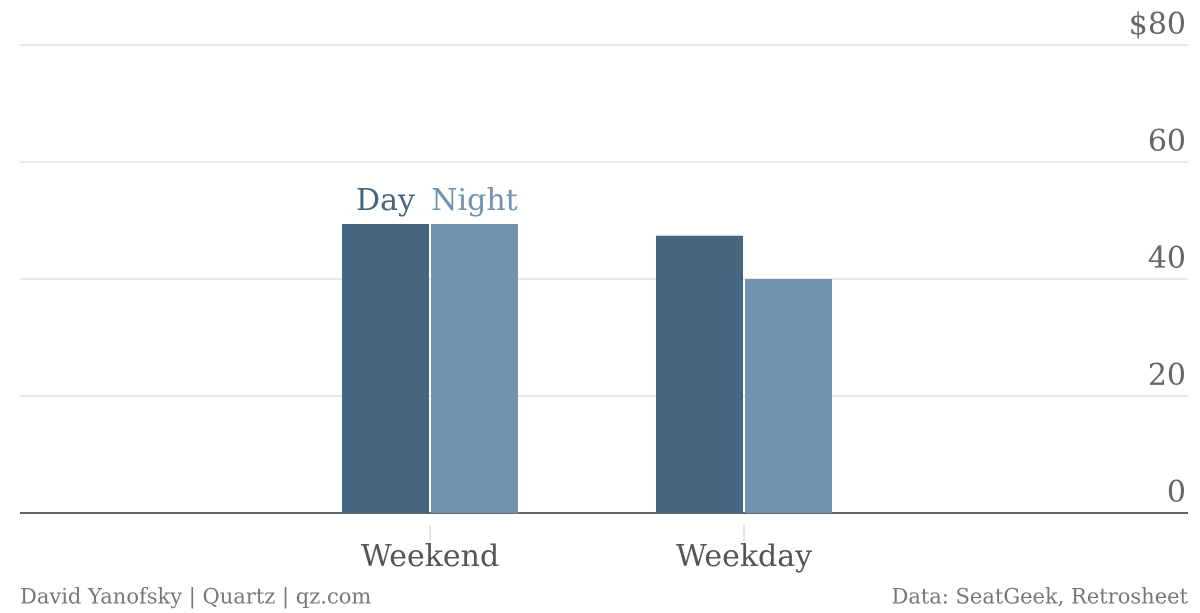  What do you see at coordinates (430, 556) in the screenshot?
I see `x-tick-label: Weekend` at bounding box center [430, 556].